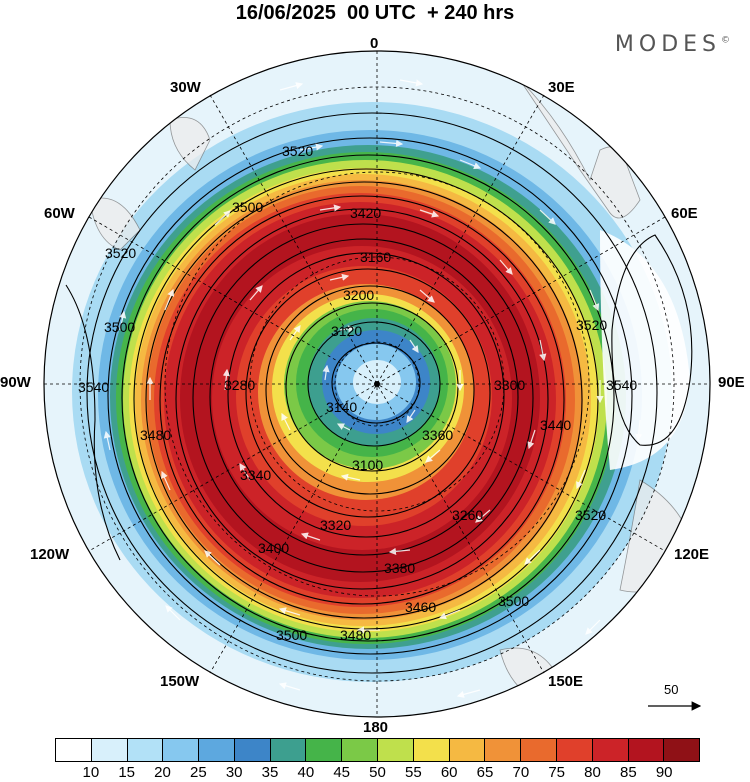 The width and height of the screenshot is (750, 782). What do you see at coordinates (555, 425) in the screenshot?
I see `contour-label: 3440` at bounding box center [555, 425].